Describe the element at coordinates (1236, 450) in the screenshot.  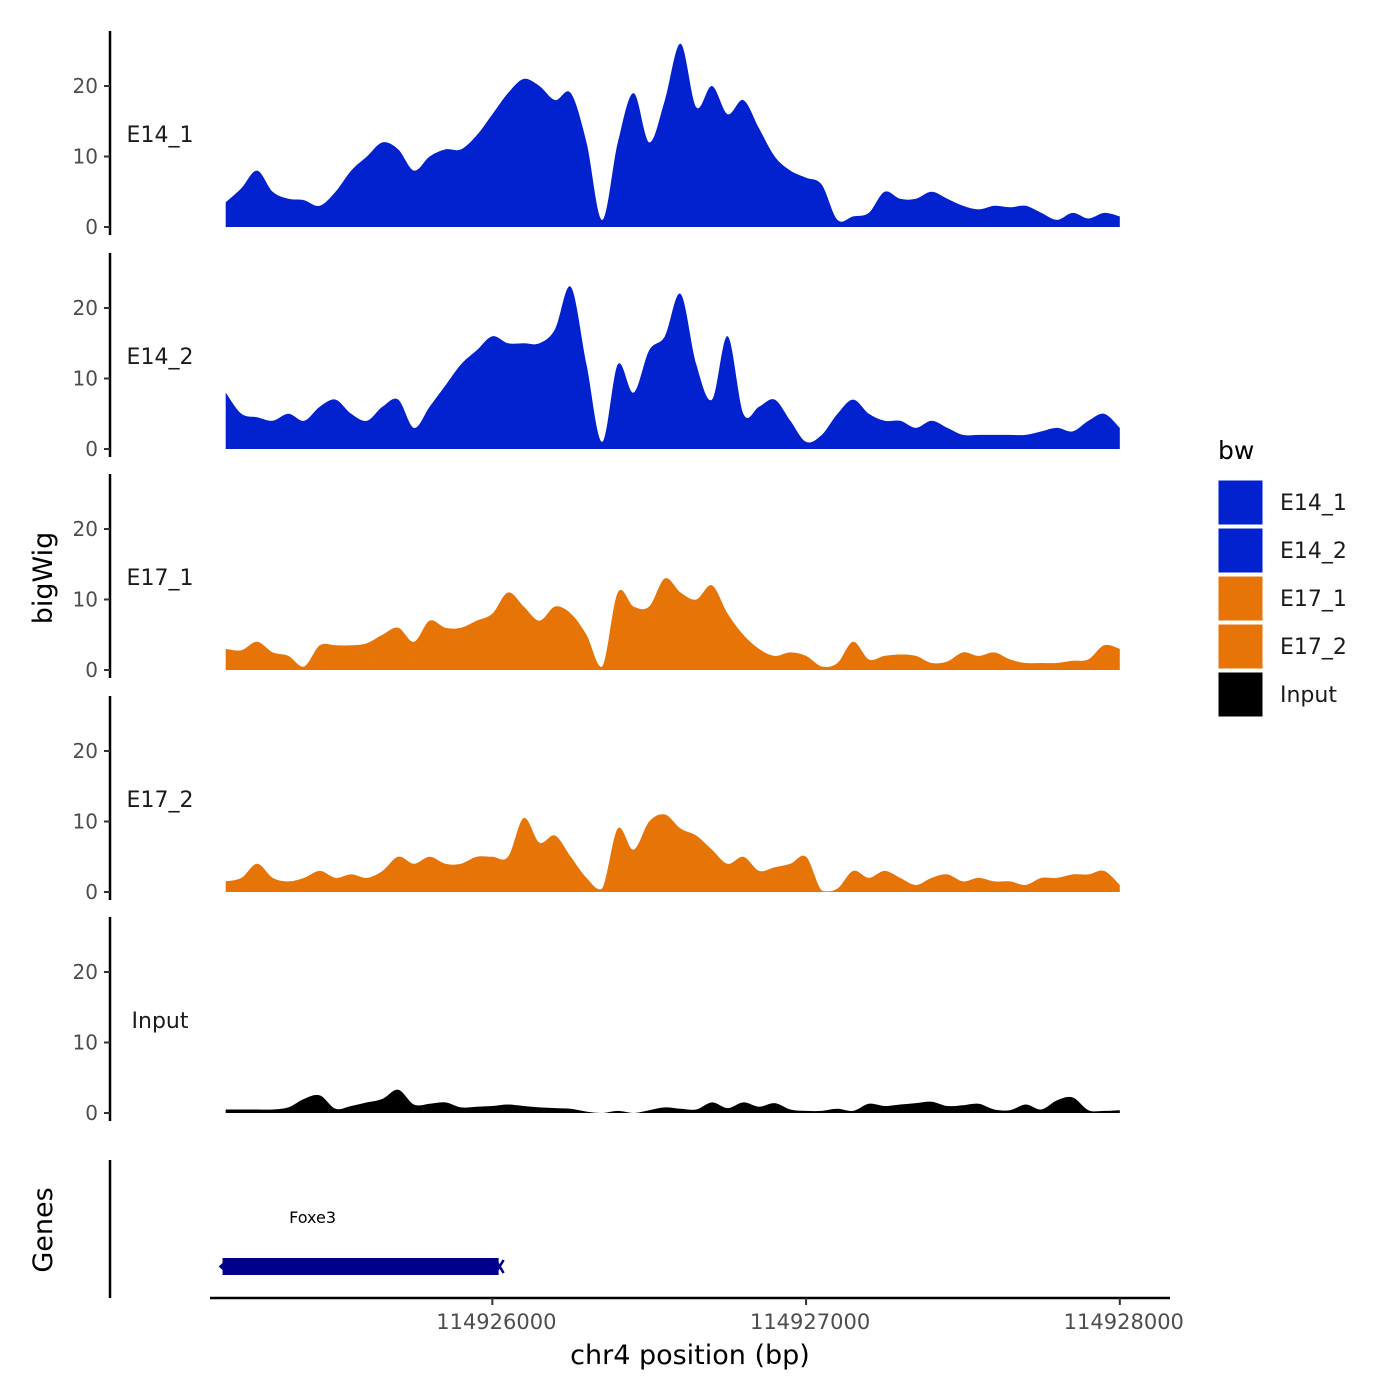
I see `legend-title: bw` at that location.